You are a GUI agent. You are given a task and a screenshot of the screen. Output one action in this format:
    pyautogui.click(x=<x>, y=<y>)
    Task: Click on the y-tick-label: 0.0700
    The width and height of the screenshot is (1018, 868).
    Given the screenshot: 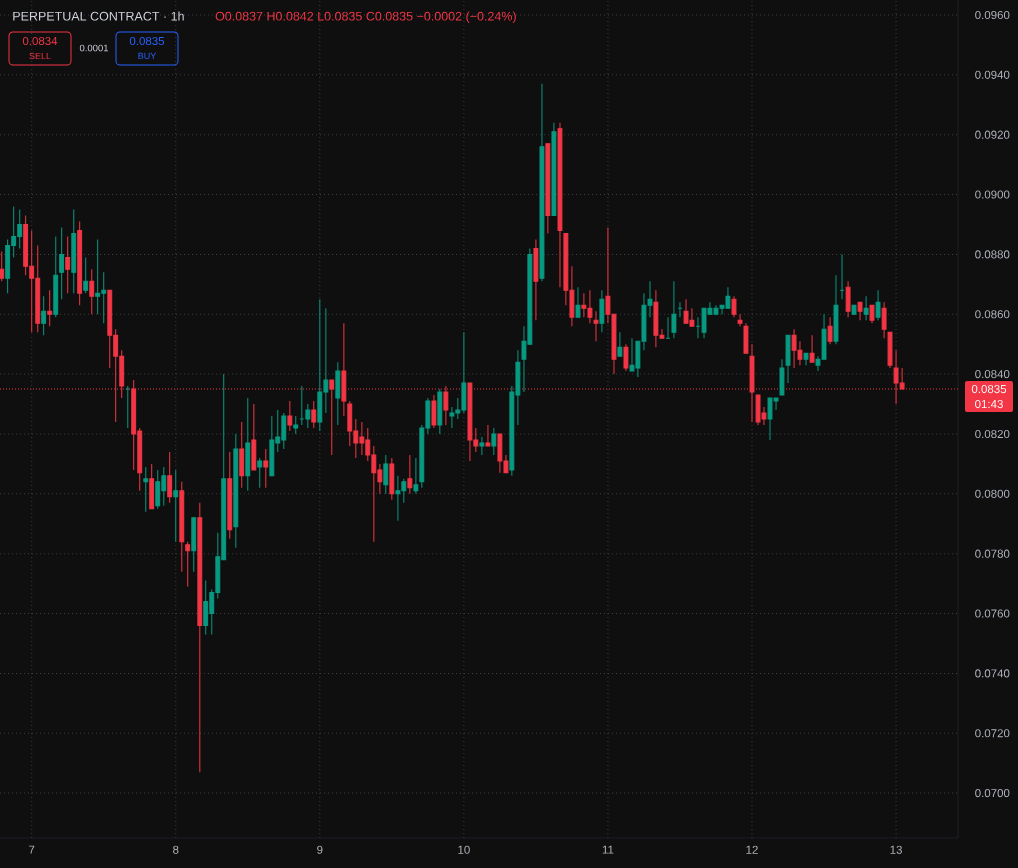 What is the action you would take?
    pyautogui.click(x=992, y=793)
    